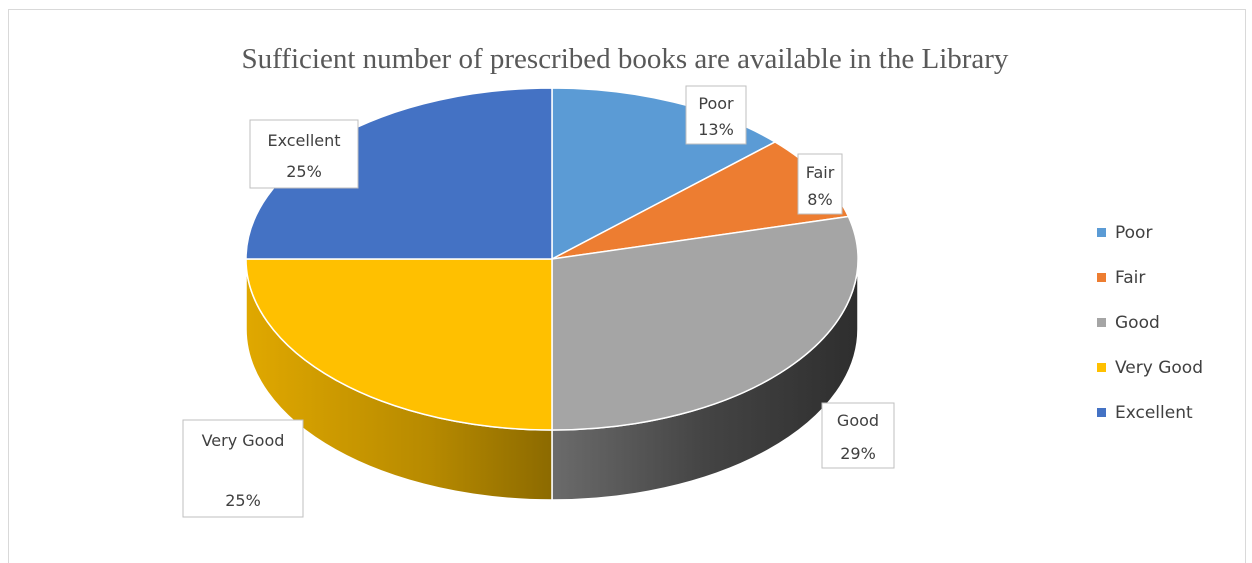 Image resolution: width=1252 pixels, height=563 pixels. What do you see at coordinates (243, 468) in the screenshot?
I see `data-label-very-good: Very Good 25%` at bounding box center [243, 468].